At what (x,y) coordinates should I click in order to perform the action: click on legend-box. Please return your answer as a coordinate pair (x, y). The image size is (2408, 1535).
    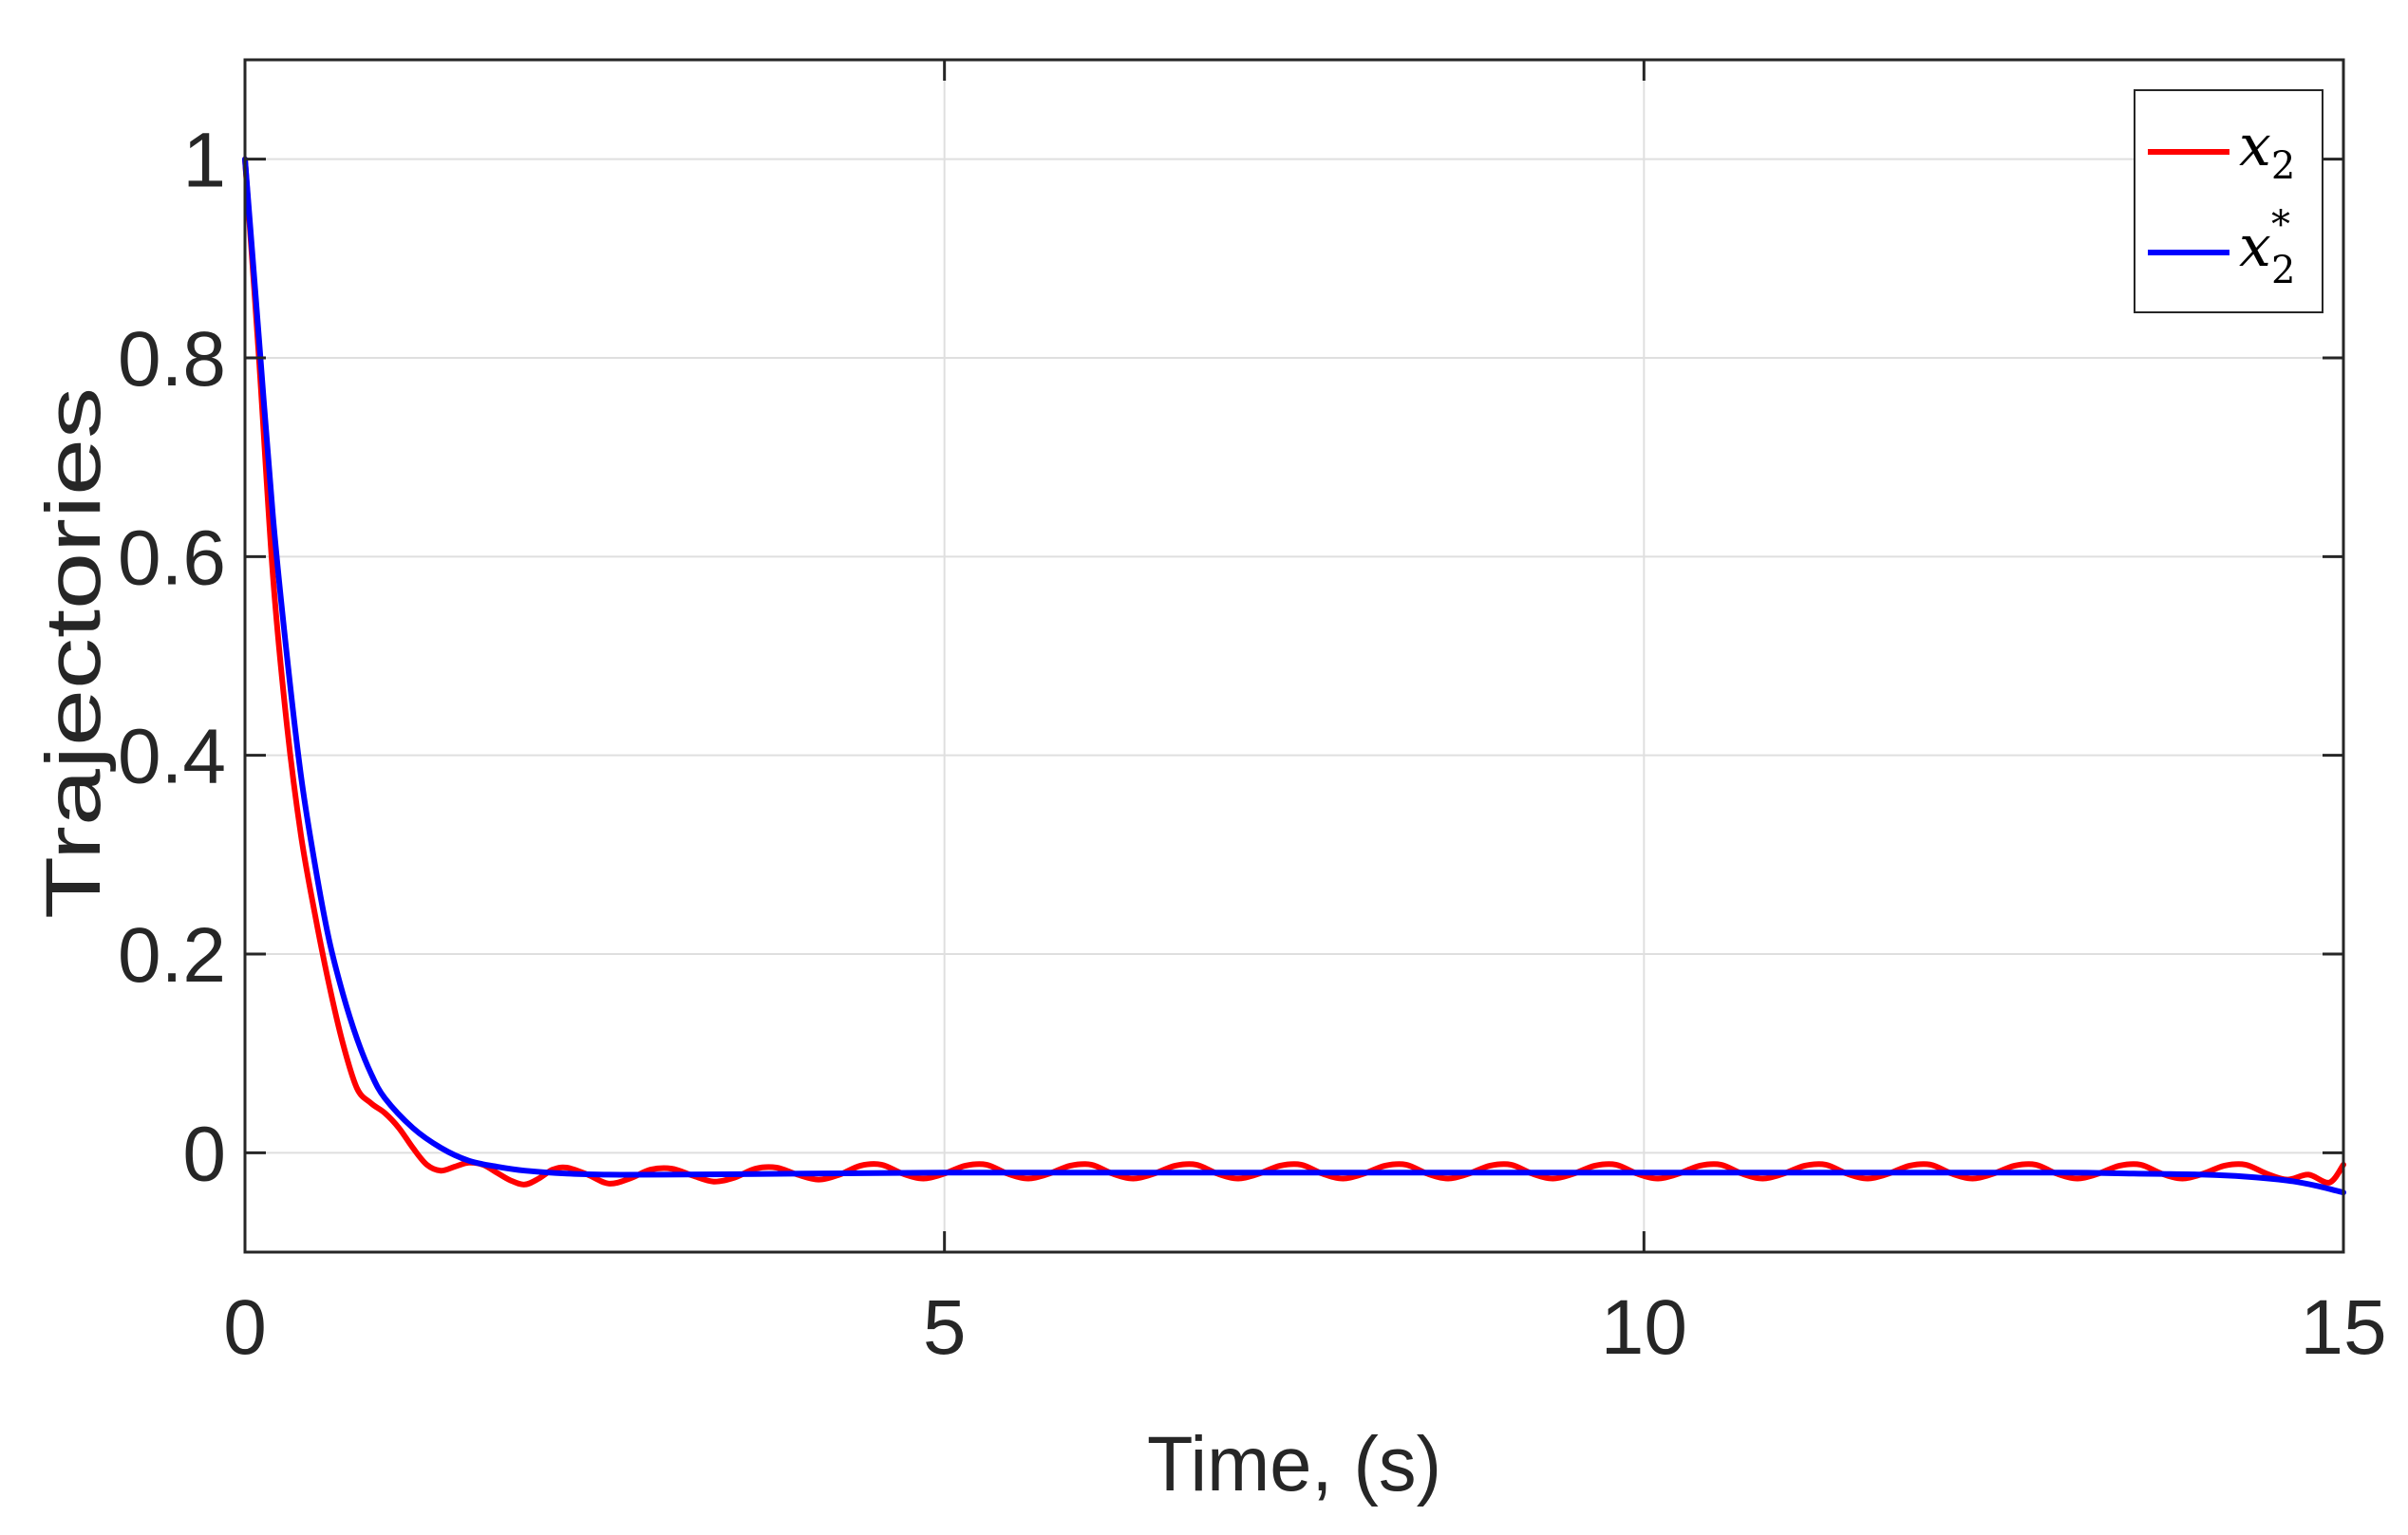
    Looking at the image, I should click on (2228, 201).